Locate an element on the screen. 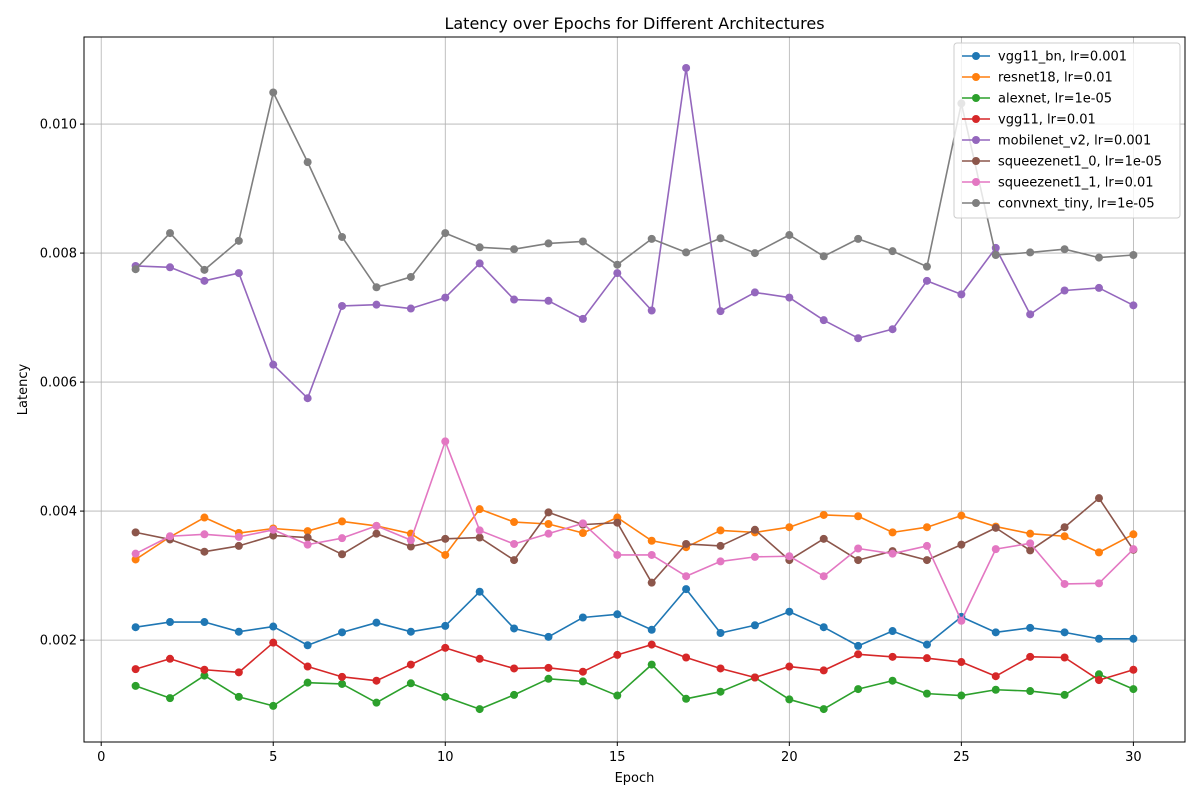 The height and width of the screenshot is (800, 1200). x-tick-label: 10 is located at coordinates (445, 757).